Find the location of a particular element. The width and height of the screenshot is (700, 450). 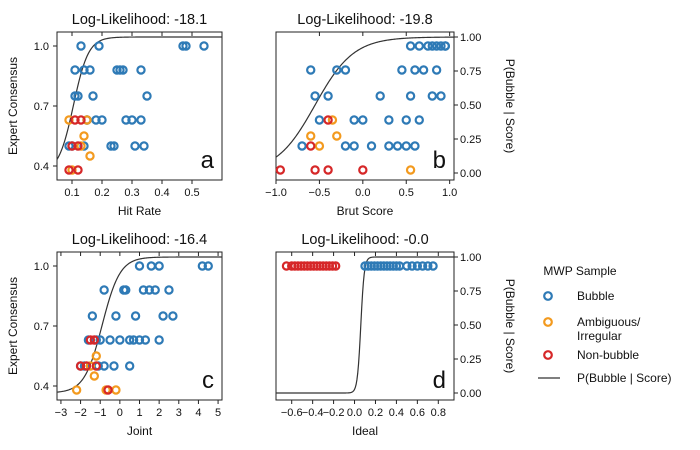

panel-title: Log-Likelihood: -19.8 is located at coordinates (364, 20).